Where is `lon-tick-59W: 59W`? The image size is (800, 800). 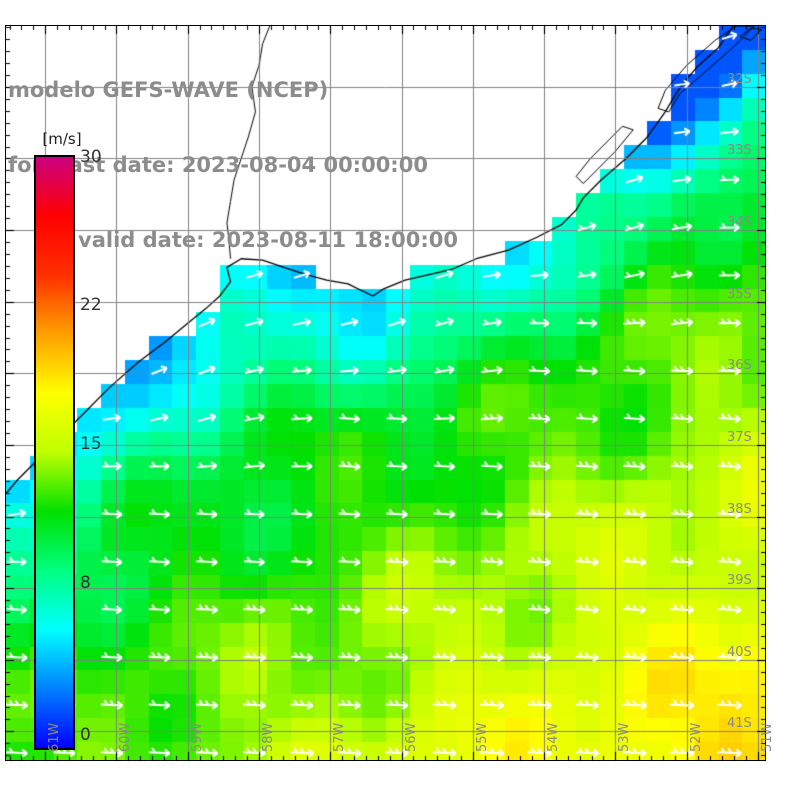 lon-tick-59W: 59W is located at coordinates (197, 737).